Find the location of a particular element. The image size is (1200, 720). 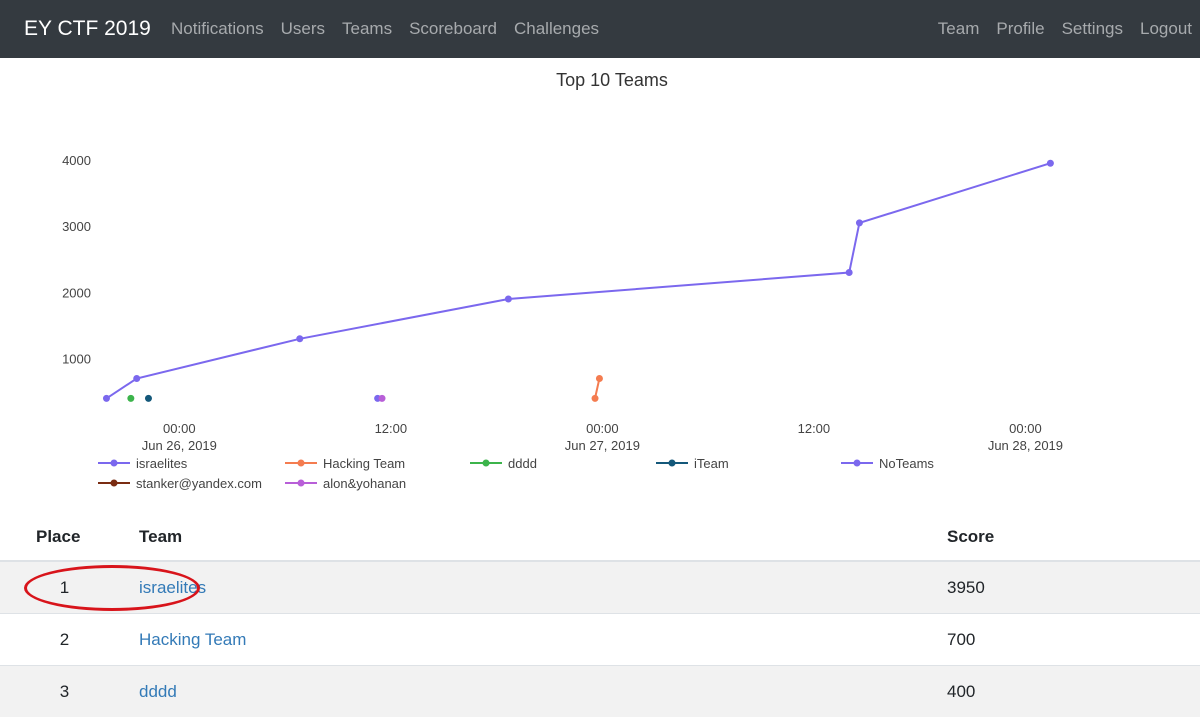

score-cell: 400 is located at coordinates (1073, 691).